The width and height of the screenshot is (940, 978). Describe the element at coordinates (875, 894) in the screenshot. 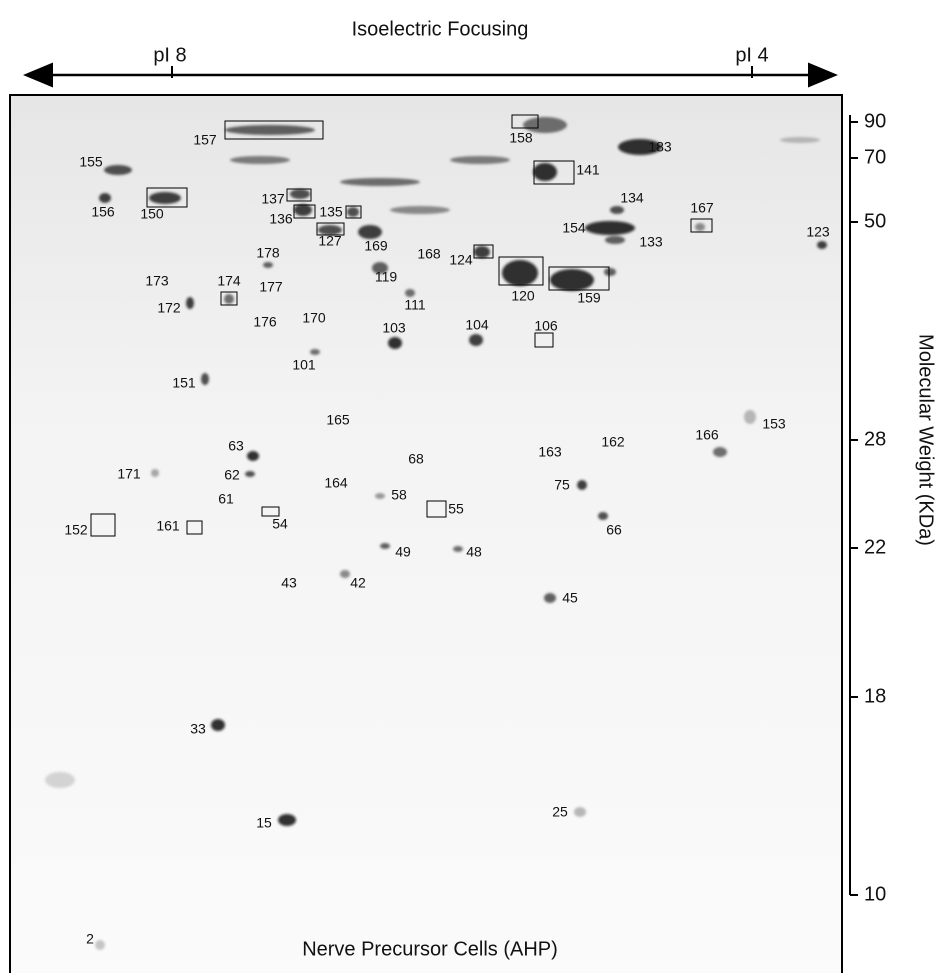

I see `mw-tick-label: 10` at that location.